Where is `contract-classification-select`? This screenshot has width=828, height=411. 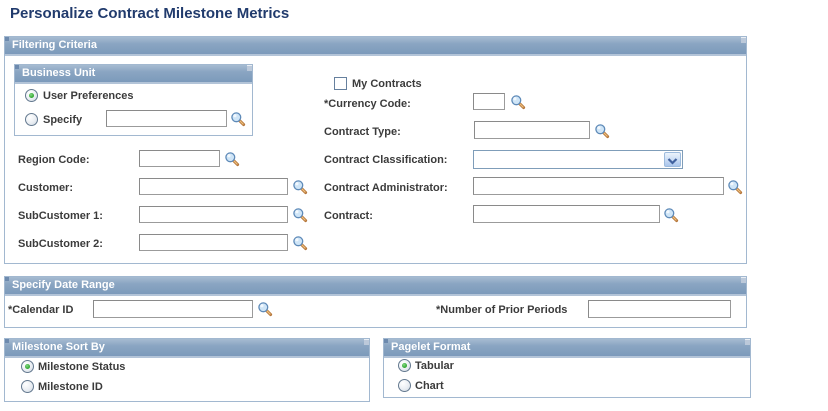
contract-classification-select is located at coordinates (578, 159).